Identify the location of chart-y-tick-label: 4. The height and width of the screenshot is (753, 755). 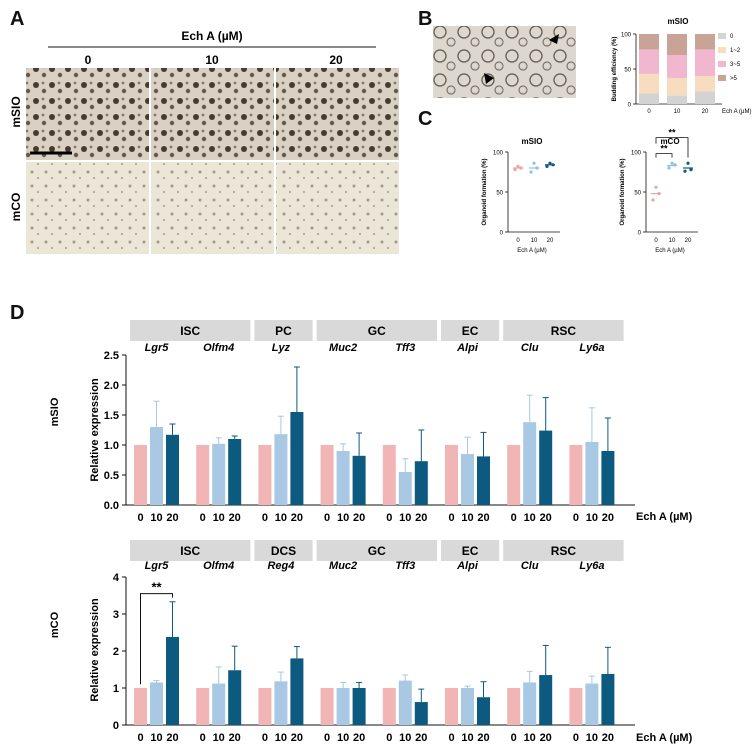
(116, 578).